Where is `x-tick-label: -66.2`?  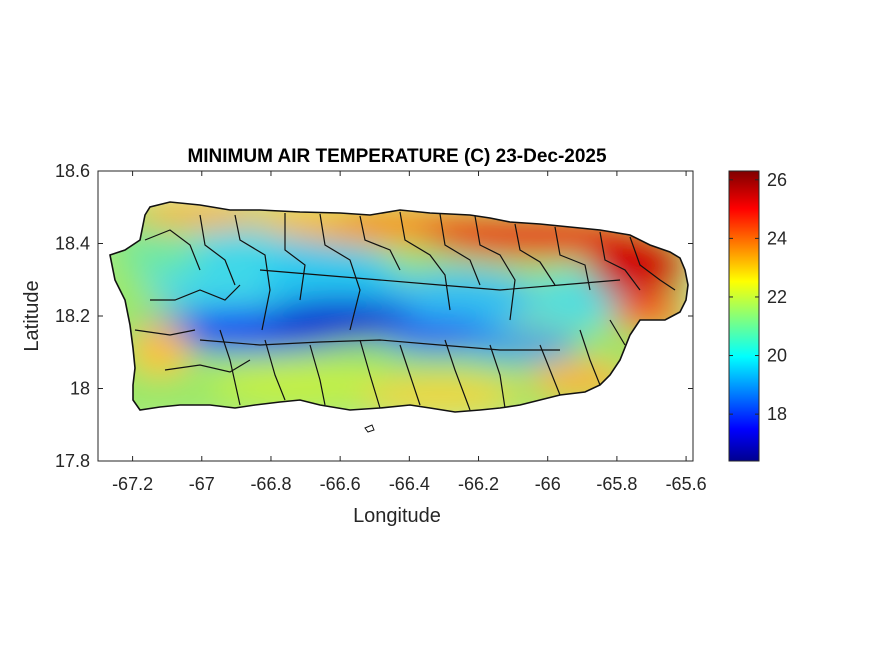
x-tick-label: -66.2 is located at coordinates (478, 484).